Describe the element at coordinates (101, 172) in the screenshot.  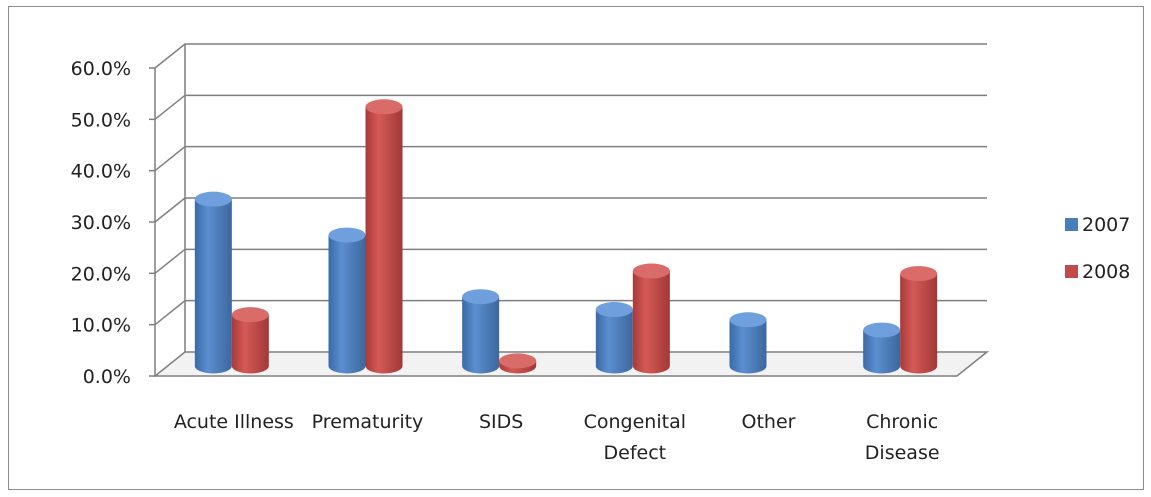
I see `y-tick-label: 40.0%` at that location.